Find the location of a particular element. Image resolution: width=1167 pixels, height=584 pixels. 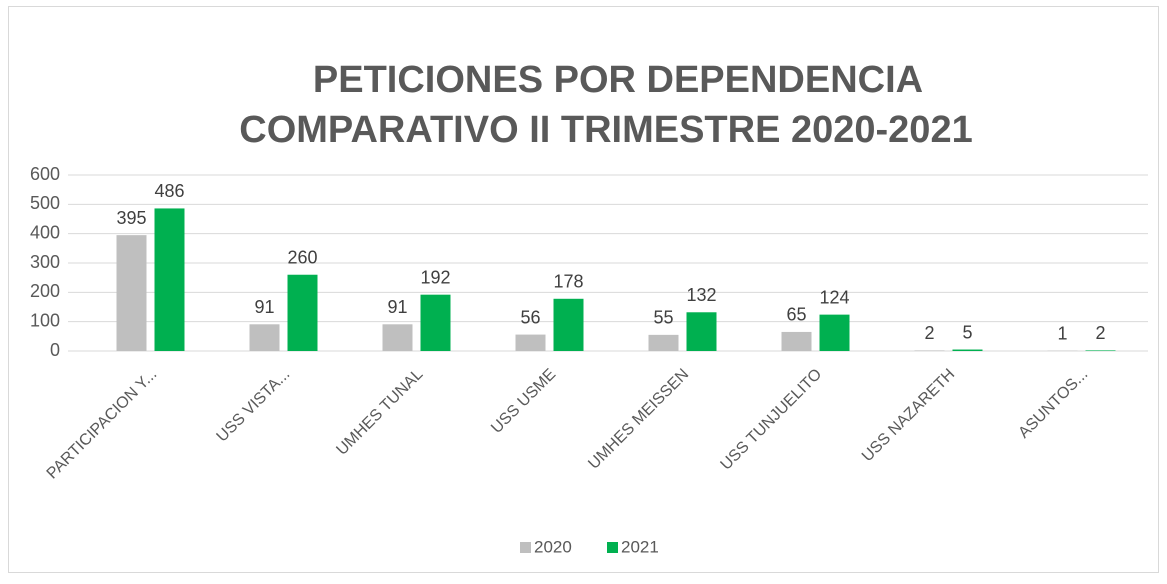

data-label: 132 is located at coordinates (701, 295).